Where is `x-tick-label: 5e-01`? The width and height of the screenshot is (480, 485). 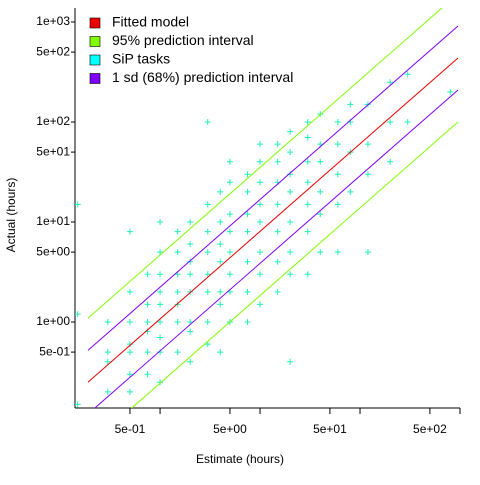 x-tick-label: 5e-01 is located at coordinates (130, 429).